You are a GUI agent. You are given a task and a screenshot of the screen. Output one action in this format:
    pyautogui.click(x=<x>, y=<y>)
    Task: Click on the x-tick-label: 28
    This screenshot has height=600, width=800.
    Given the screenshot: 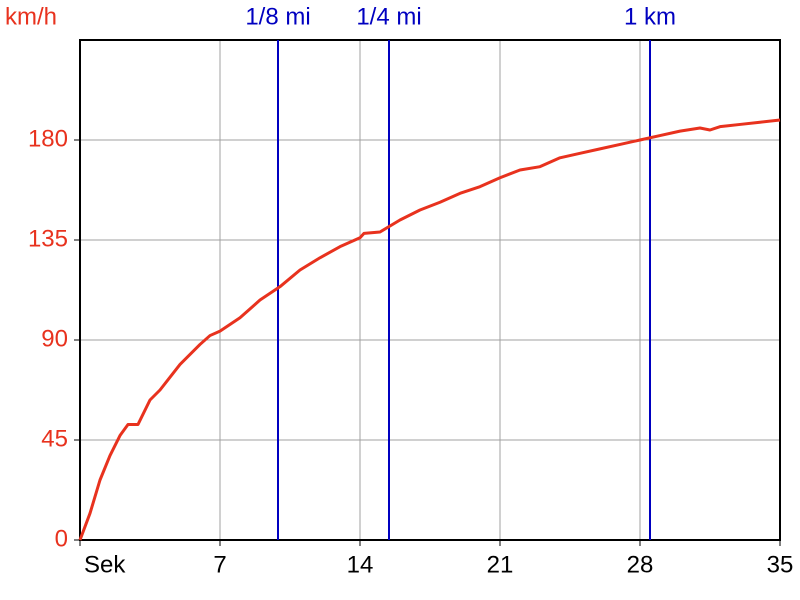 What is the action you would take?
    pyautogui.click(x=640, y=564)
    